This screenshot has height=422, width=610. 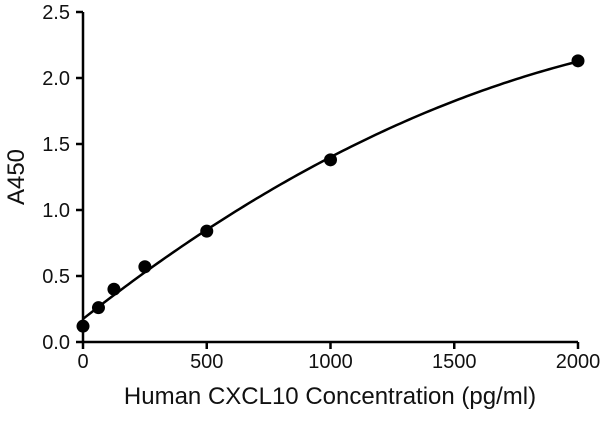 I want to click on y-tick-label: 2.0, so click(x=56, y=79).